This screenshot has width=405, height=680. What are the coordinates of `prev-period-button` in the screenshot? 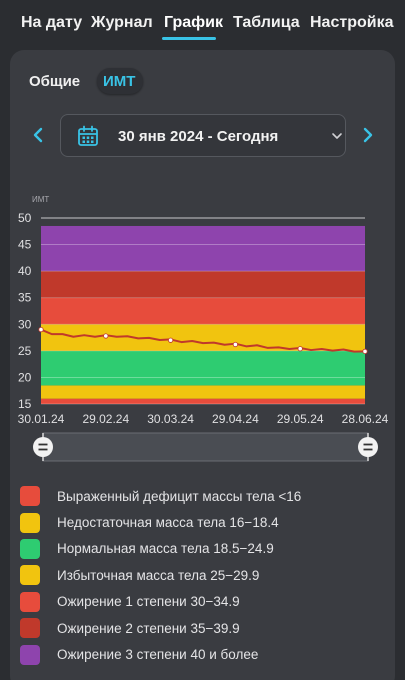 It's located at (38, 135).